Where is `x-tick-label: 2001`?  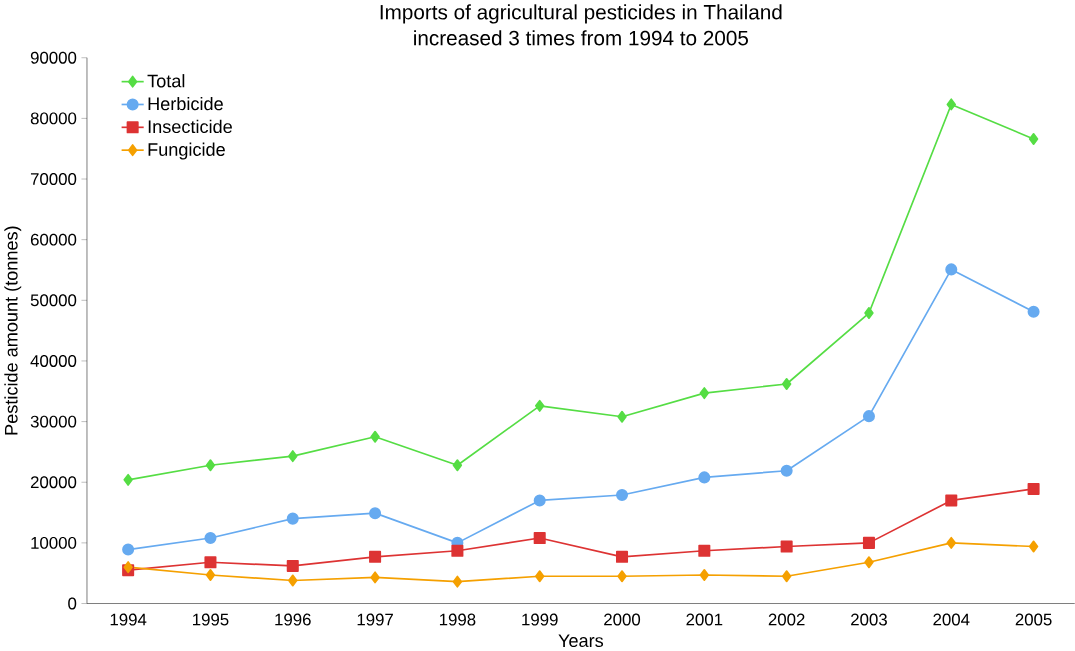
x-tick-label: 2001 is located at coordinates (704, 619).